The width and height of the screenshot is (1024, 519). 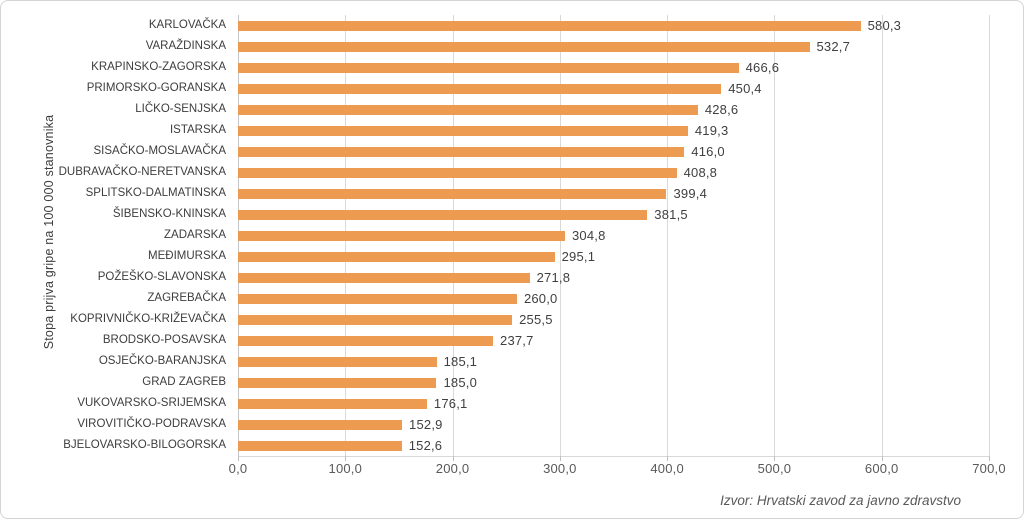 I want to click on category-label: OSJEČKO-BARANJSKA, so click(x=162, y=361).